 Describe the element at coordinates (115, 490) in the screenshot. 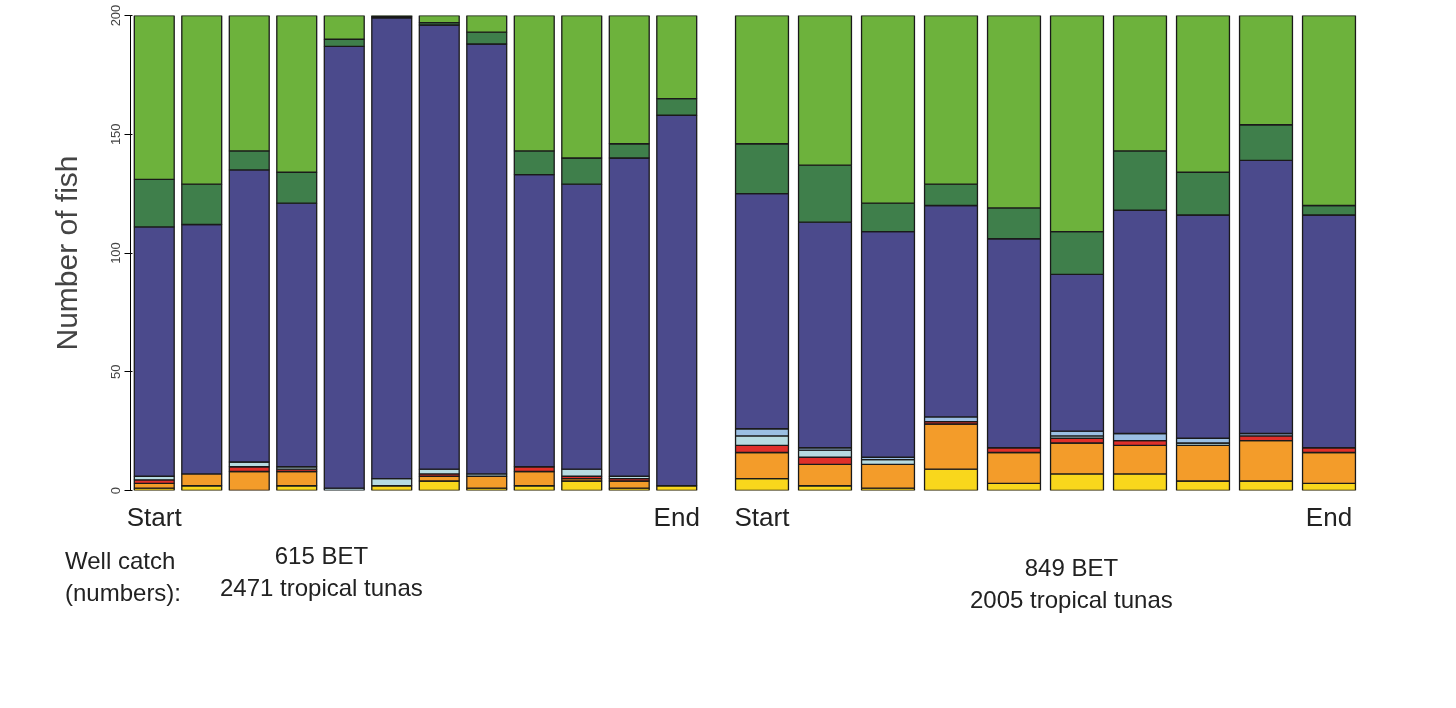

I see `y-tick-label: 0` at that location.